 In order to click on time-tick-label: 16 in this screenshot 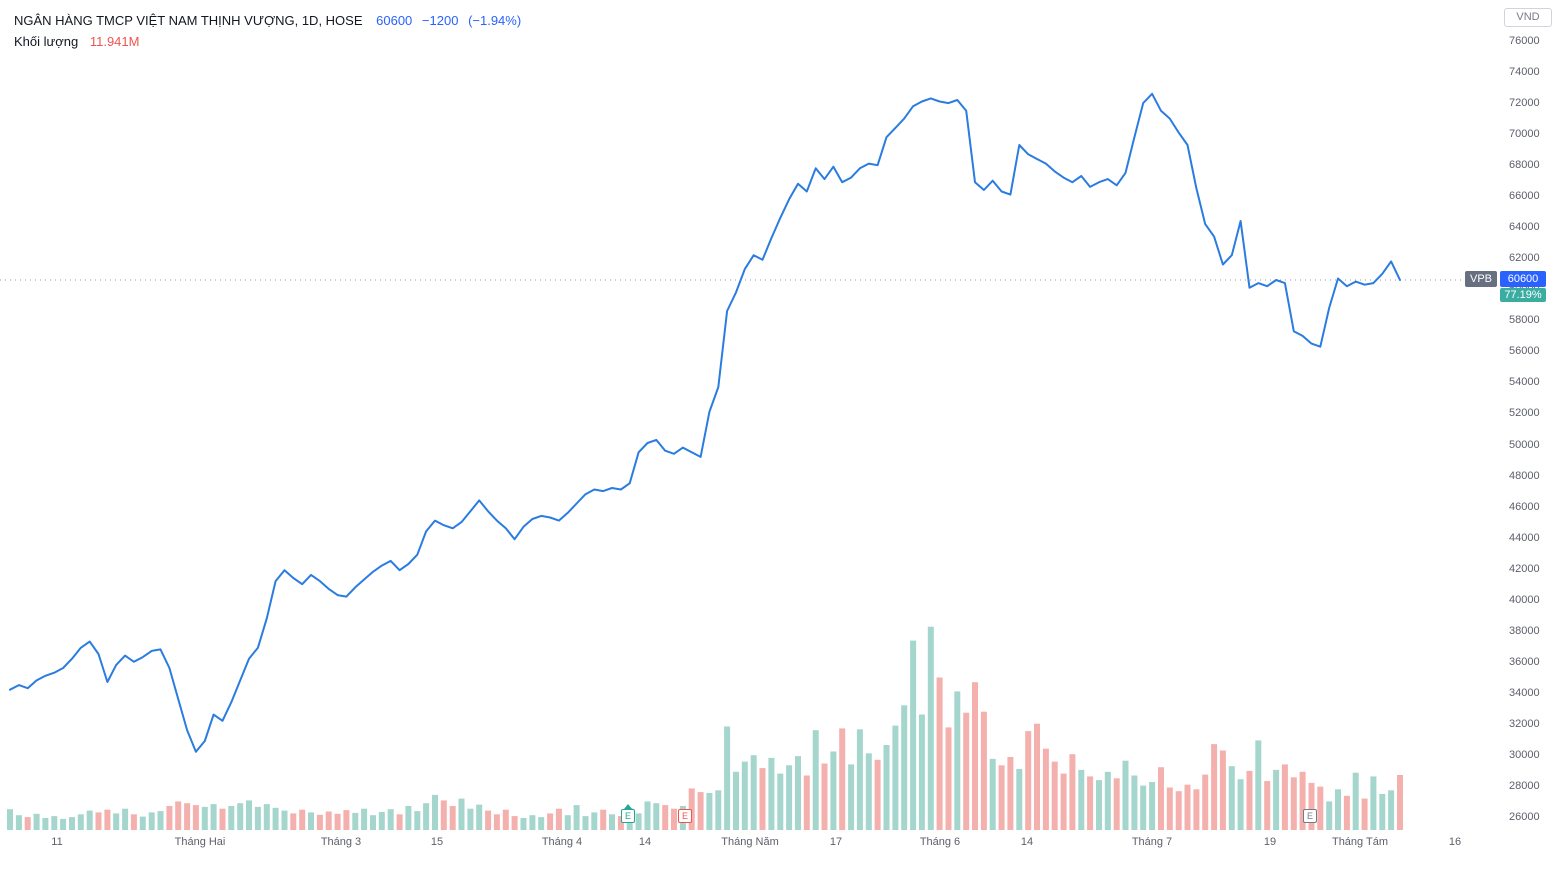, I will do `click(1455, 842)`.